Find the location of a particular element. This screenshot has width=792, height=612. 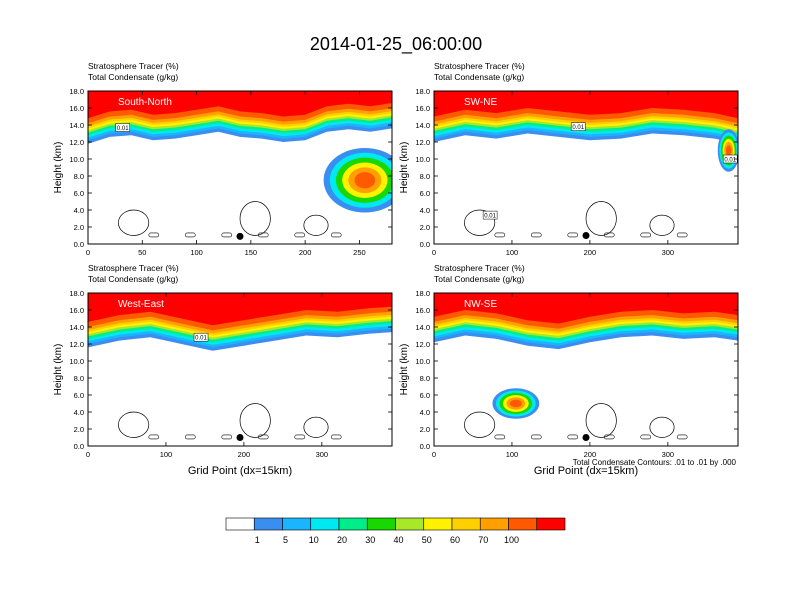

panel-label: SW-NE is located at coordinates (480, 102).